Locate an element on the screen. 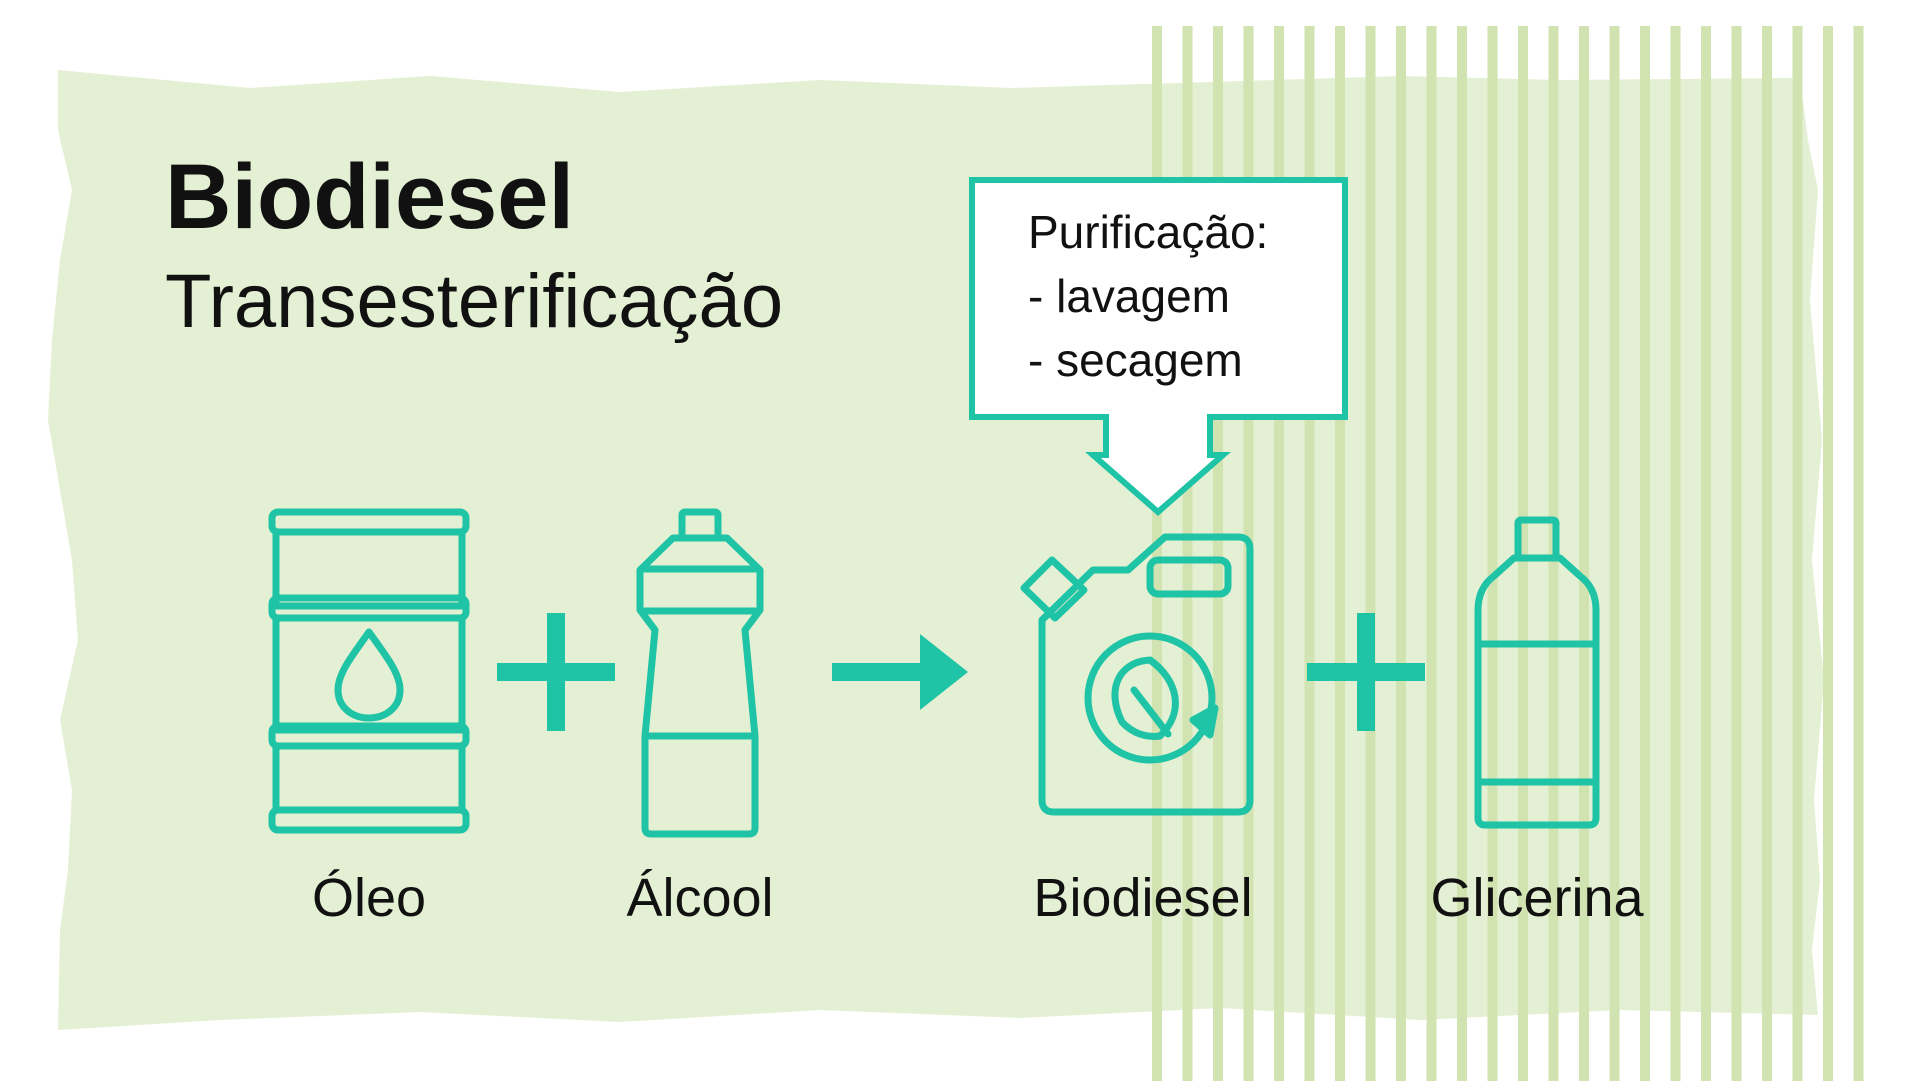 This screenshot has height=1086, width=1921. label-oleo: Óleo is located at coordinates (369, 898).